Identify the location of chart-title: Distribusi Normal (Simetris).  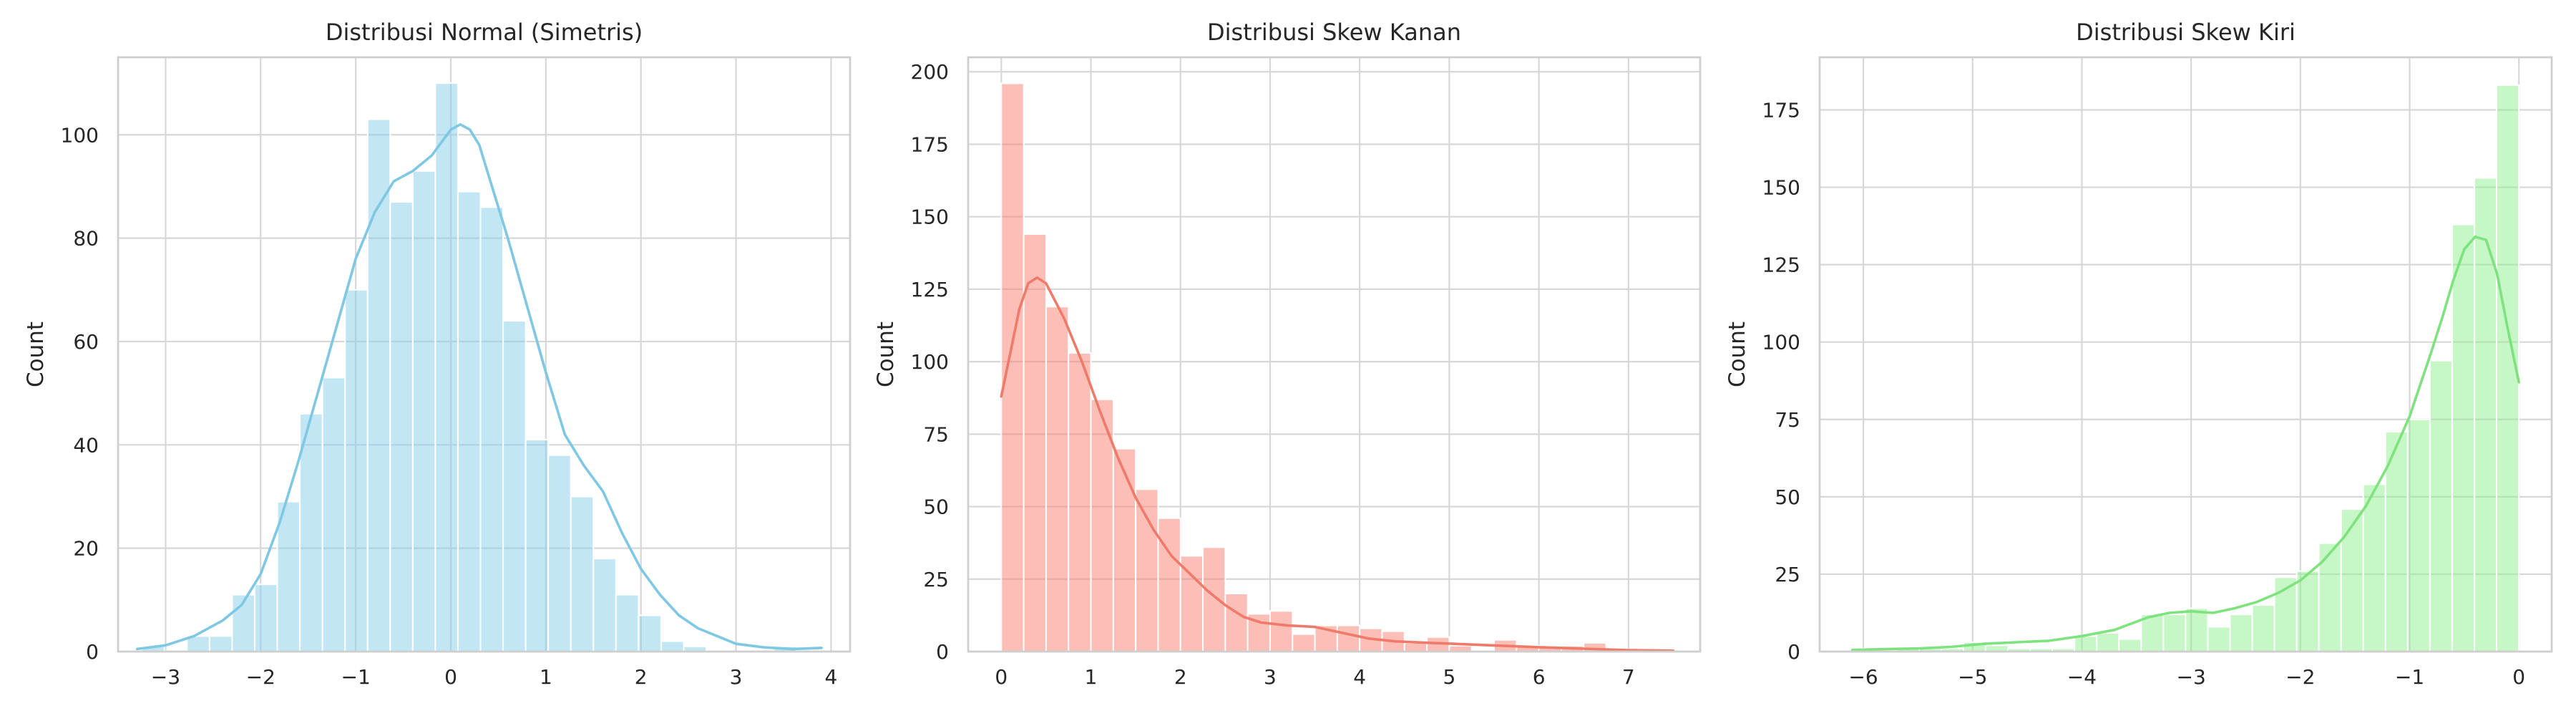
(484, 32).